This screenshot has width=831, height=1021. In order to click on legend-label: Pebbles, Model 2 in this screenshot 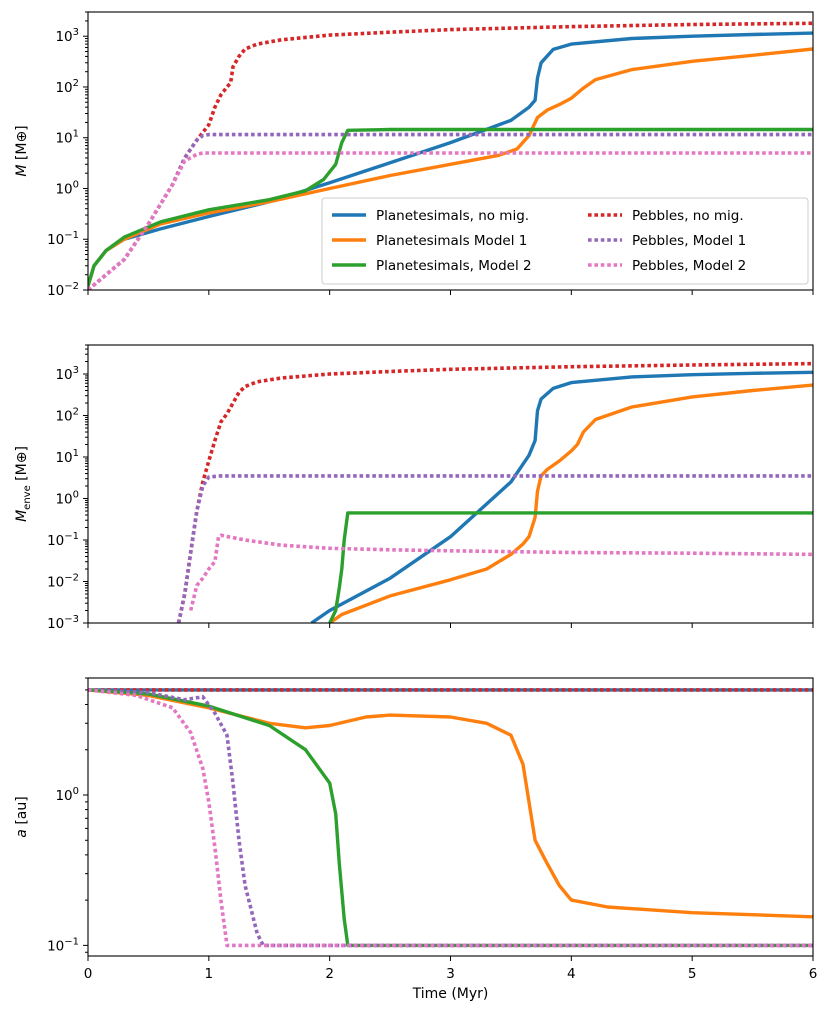, I will do `click(689, 266)`.